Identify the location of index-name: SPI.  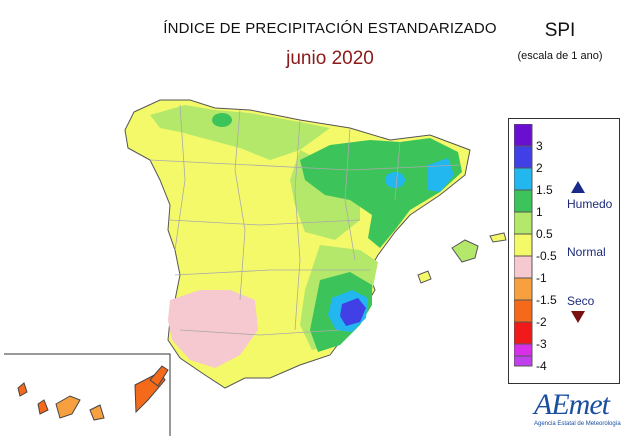
(560, 30).